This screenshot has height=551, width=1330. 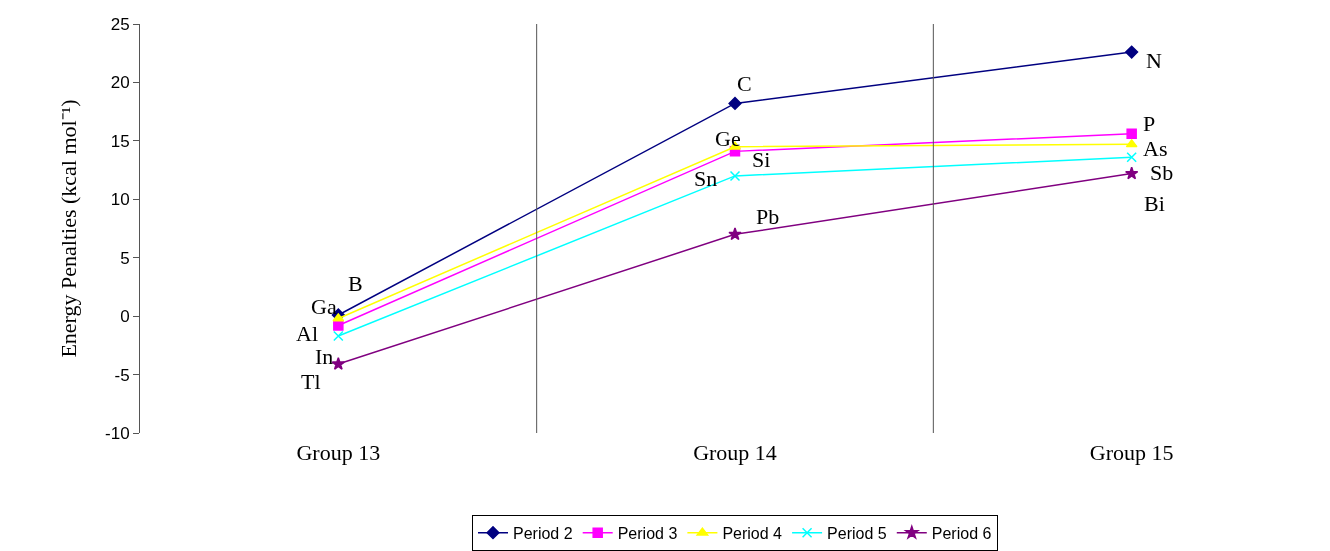 I want to click on annotation: In, so click(x=324, y=356).